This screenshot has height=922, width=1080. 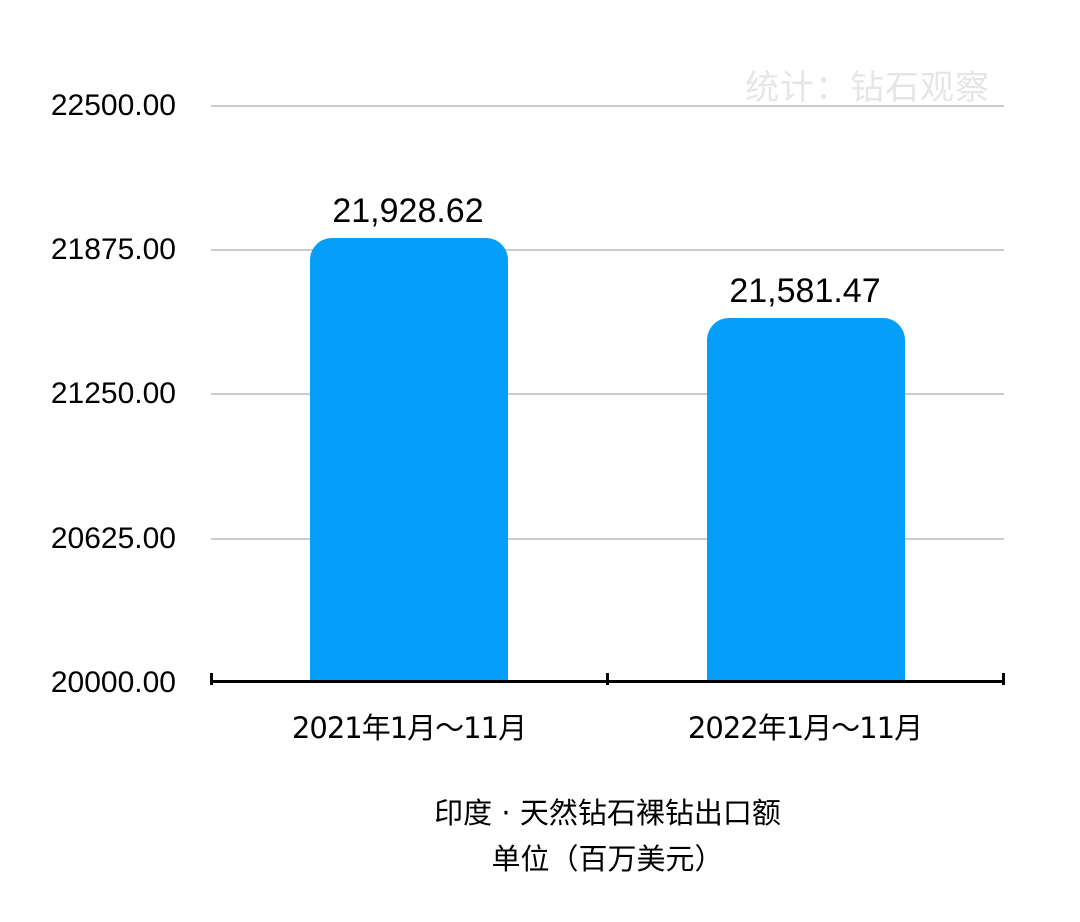 What do you see at coordinates (867, 88) in the screenshot?
I see `watermark: 统计：钻石观察` at bounding box center [867, 88].